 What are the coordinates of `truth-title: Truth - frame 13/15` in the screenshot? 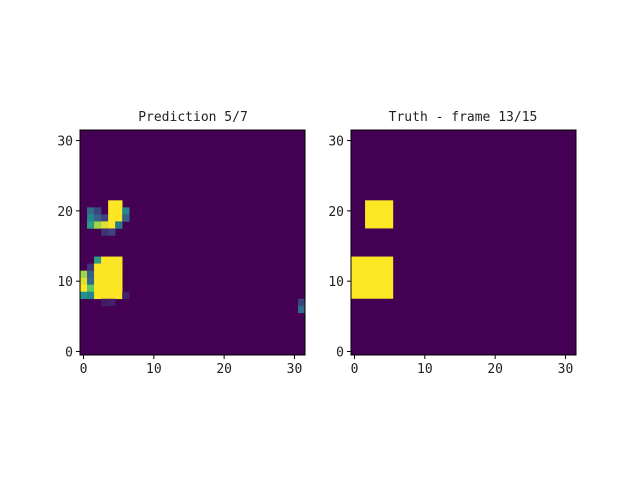 It's located at (463, 117).